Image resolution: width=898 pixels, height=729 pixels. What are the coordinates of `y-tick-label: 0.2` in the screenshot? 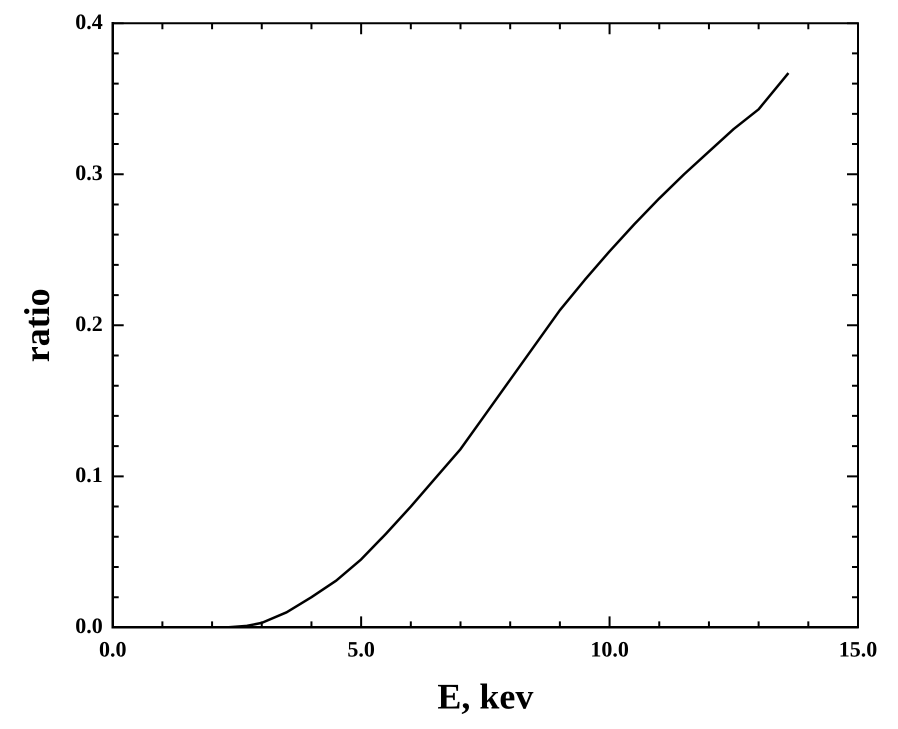 It's located at (89, 323).